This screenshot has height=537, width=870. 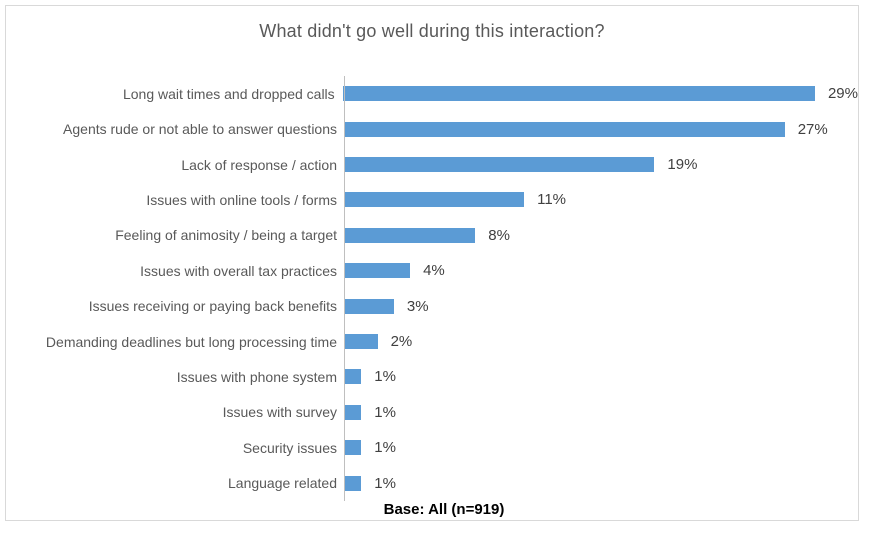 I want to click on category-label: Lack of response / action, so click(x=259, y=164).